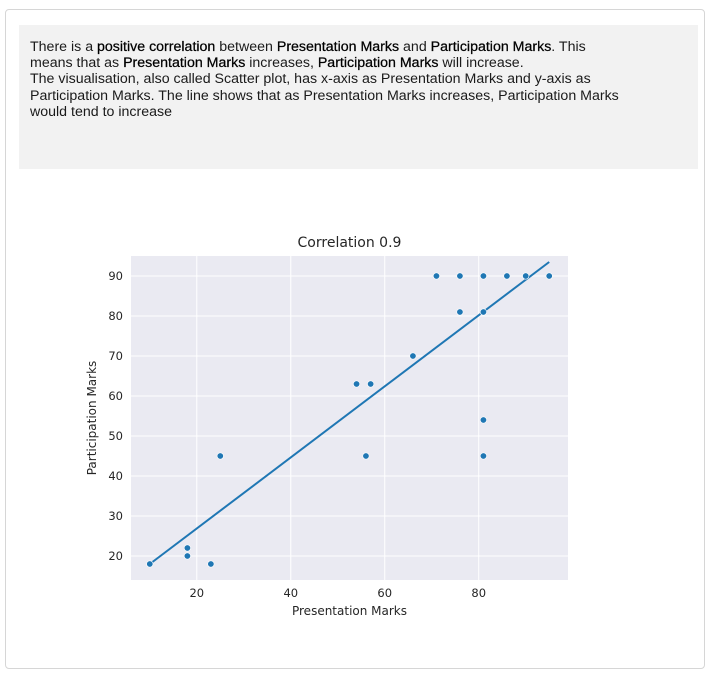 This screenshot has width=714, height=678. Describe the element at coordinates (115, 516) in the screenshot. I see `y-tick-label: 30` at that location.